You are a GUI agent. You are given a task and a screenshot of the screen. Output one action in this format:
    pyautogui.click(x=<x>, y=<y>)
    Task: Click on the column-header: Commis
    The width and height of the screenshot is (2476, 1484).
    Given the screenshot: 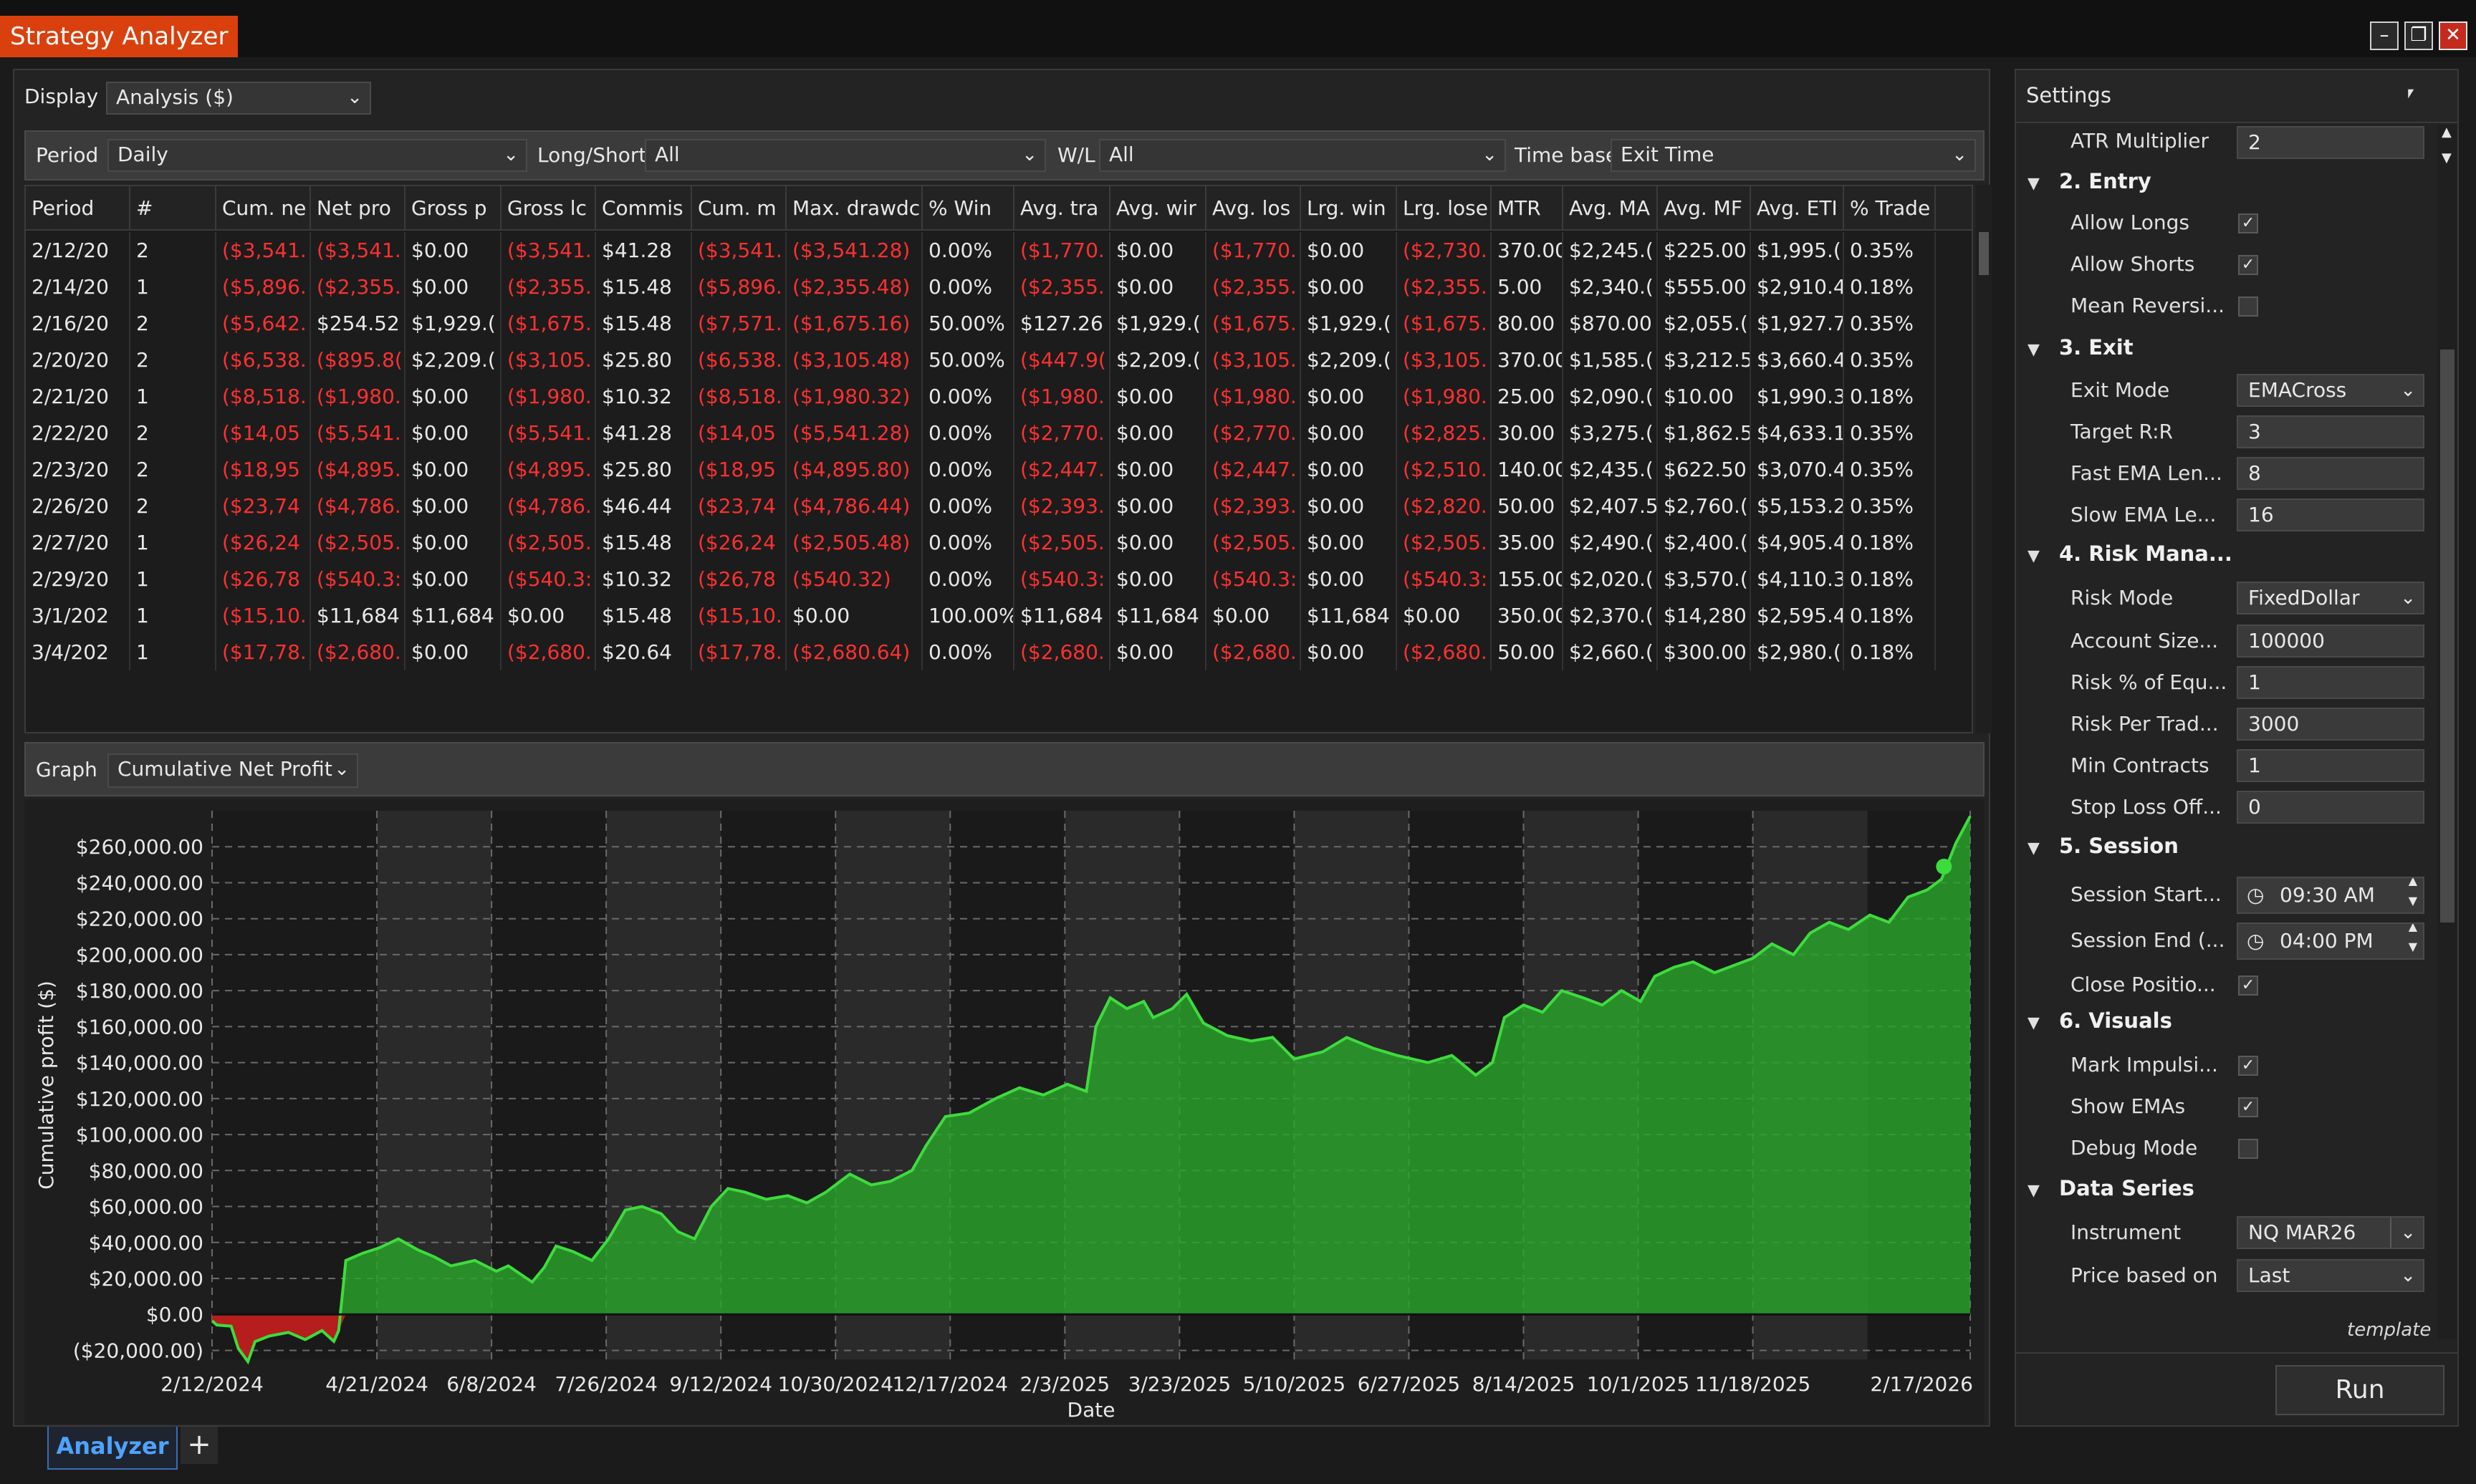 What is the action you would take?
    pyautogui.click(x=644, y=208)
    